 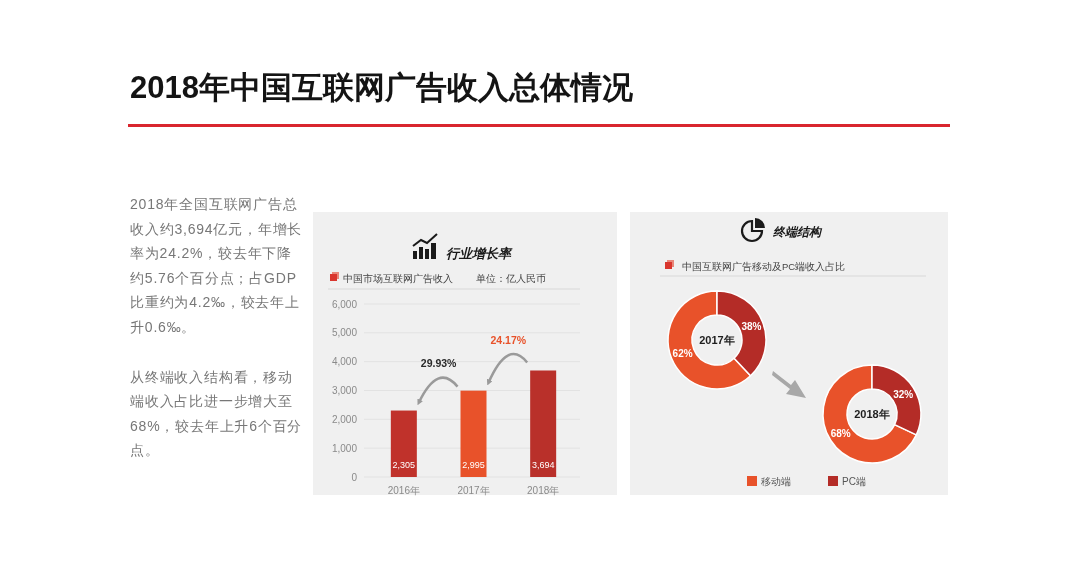 What do you see at coordinates (439, 362) in the screenshot?
I see `annotation: 29.93%` at bounding box center [439, 362].